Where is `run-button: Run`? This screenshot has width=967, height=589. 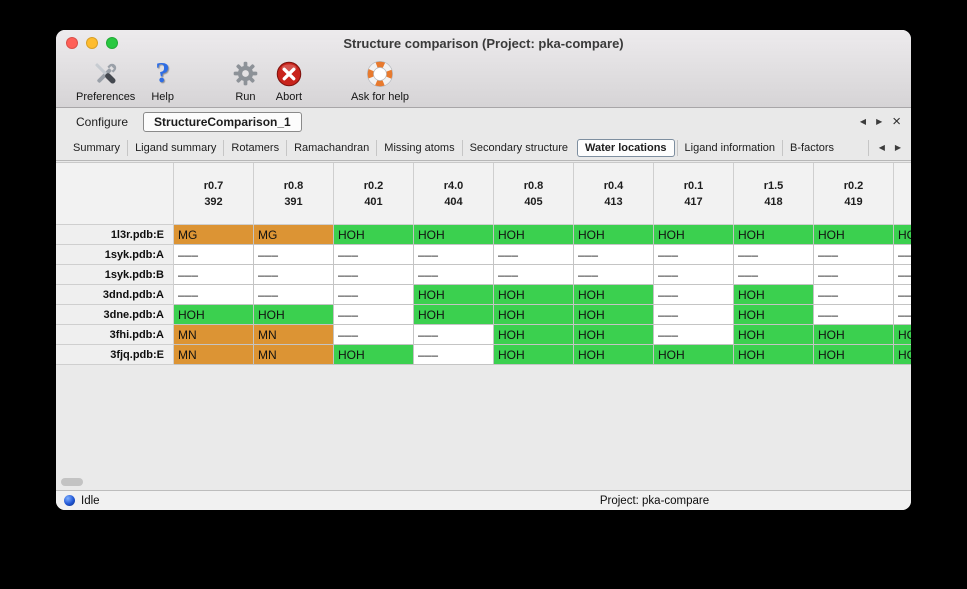 run-button: Run is located at coordinates (245, 80).